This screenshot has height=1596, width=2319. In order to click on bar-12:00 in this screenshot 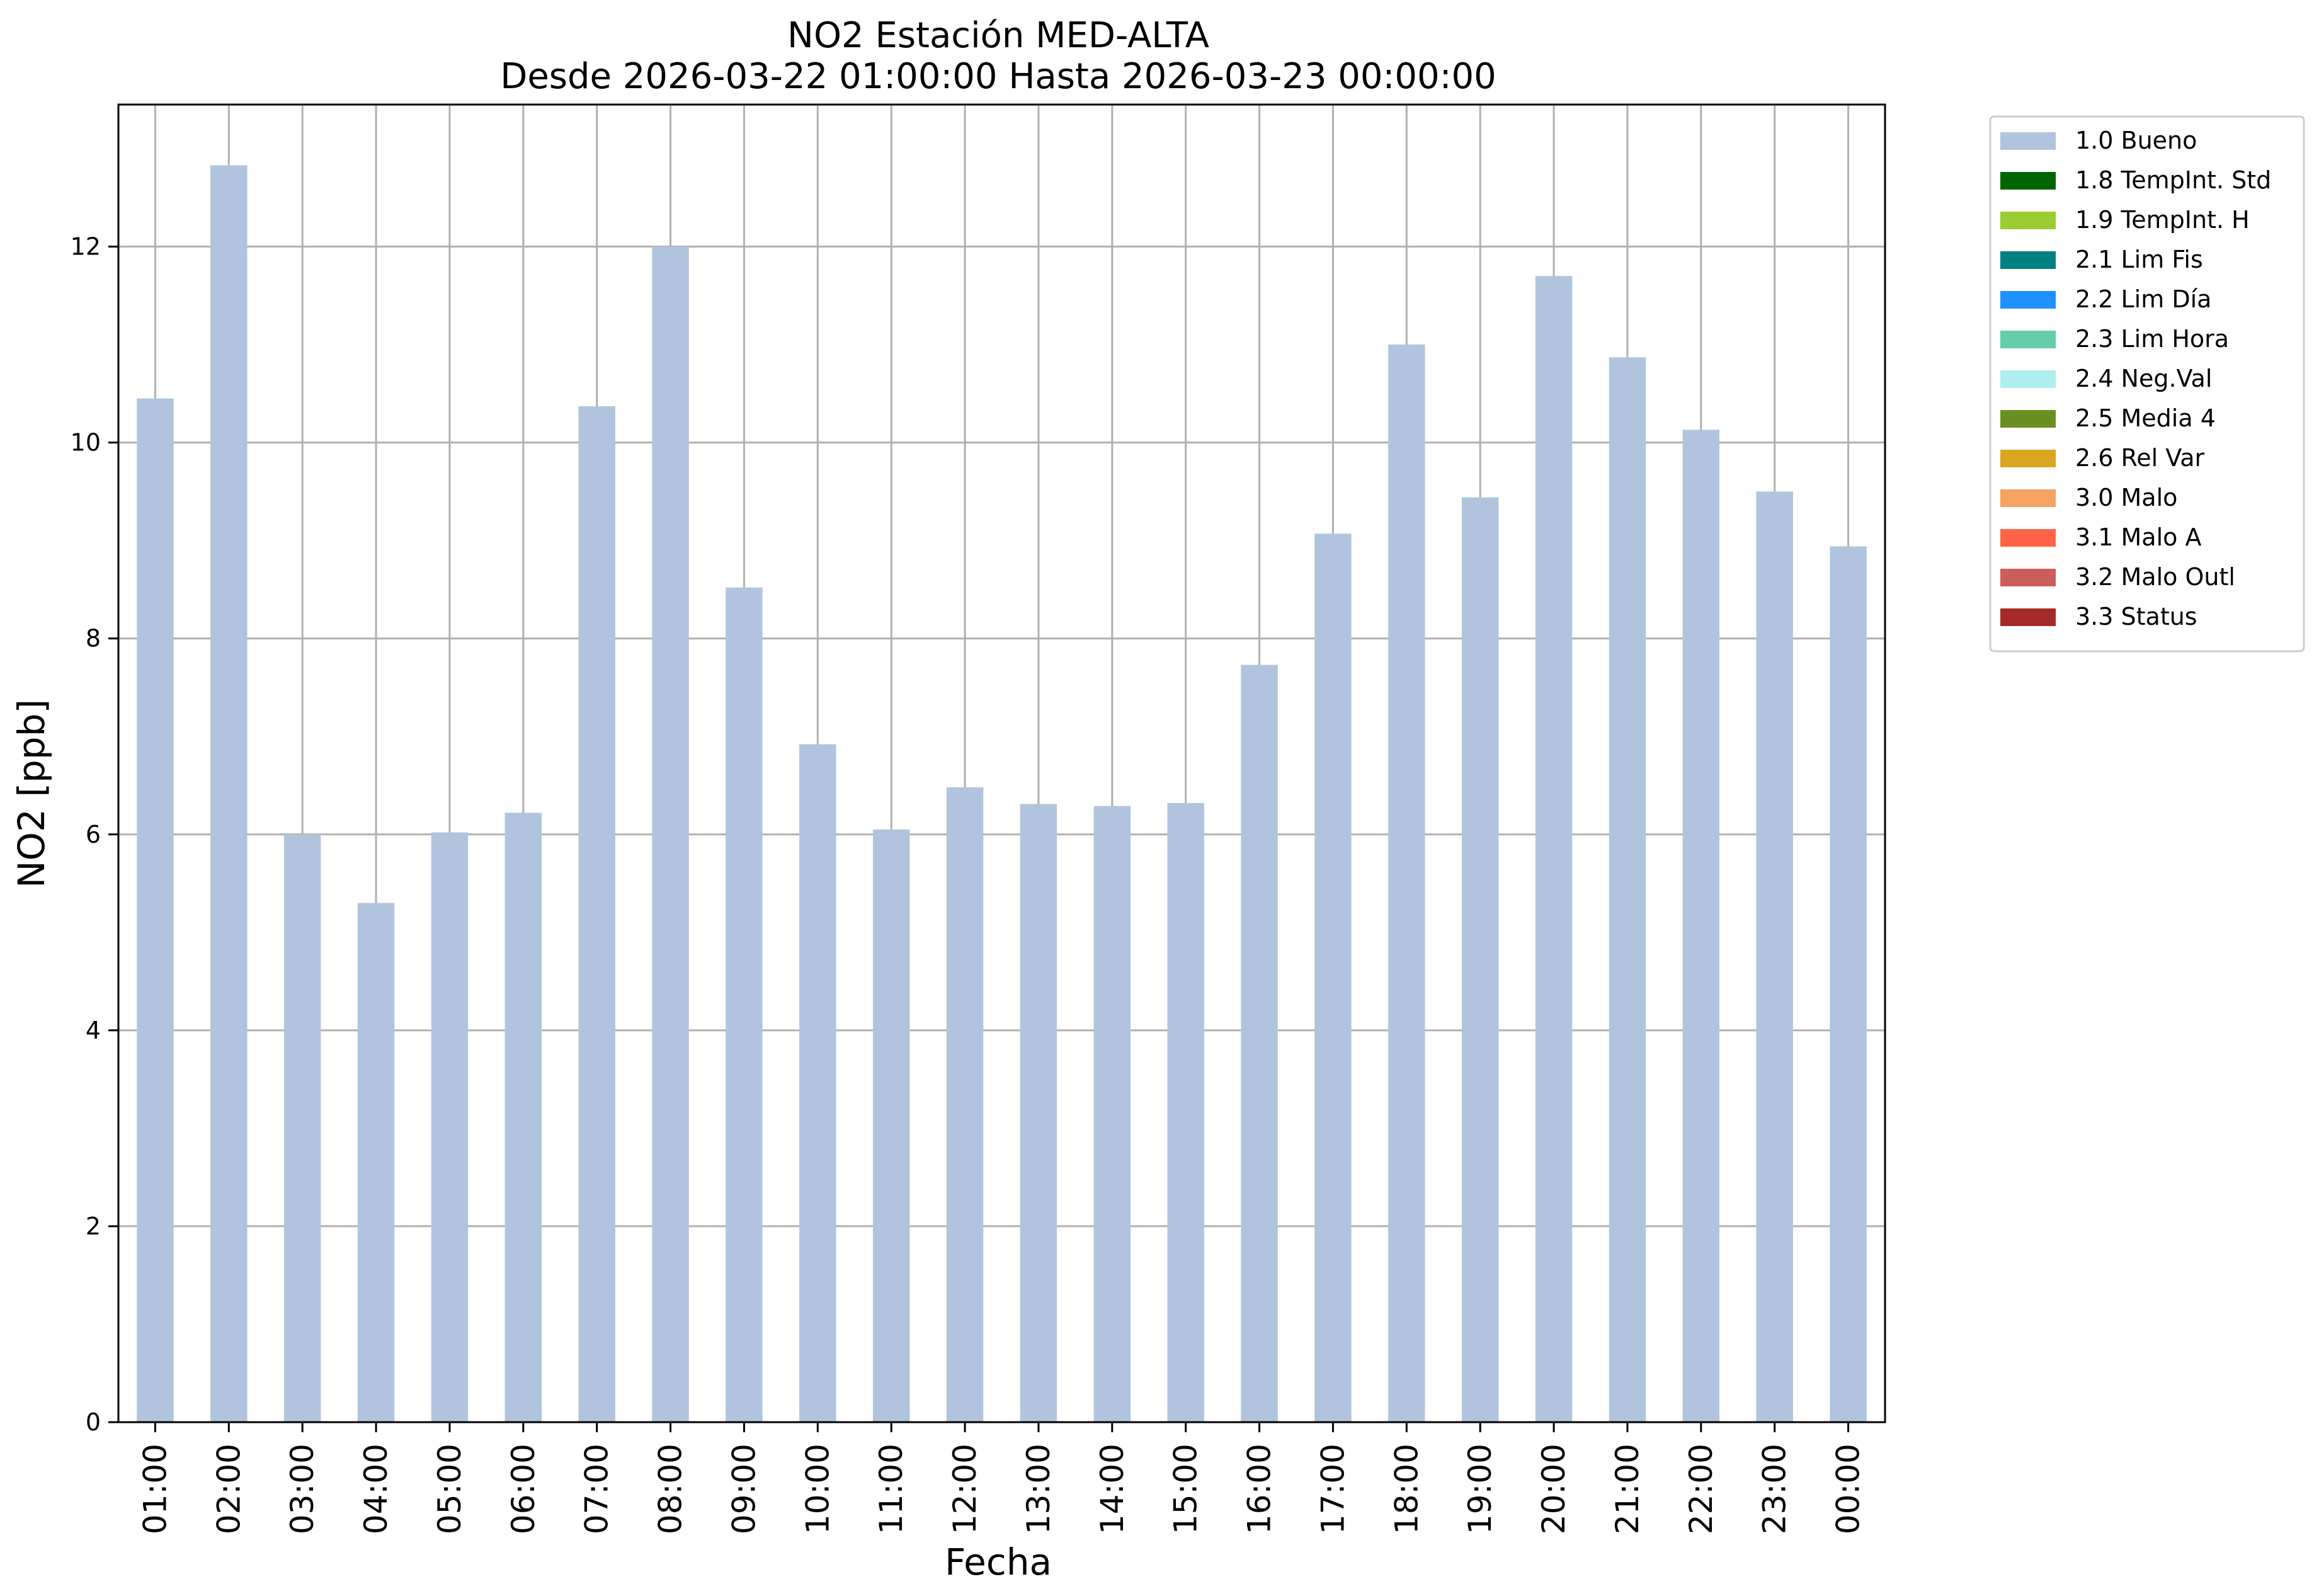, I will do `click(965, 1104)`.